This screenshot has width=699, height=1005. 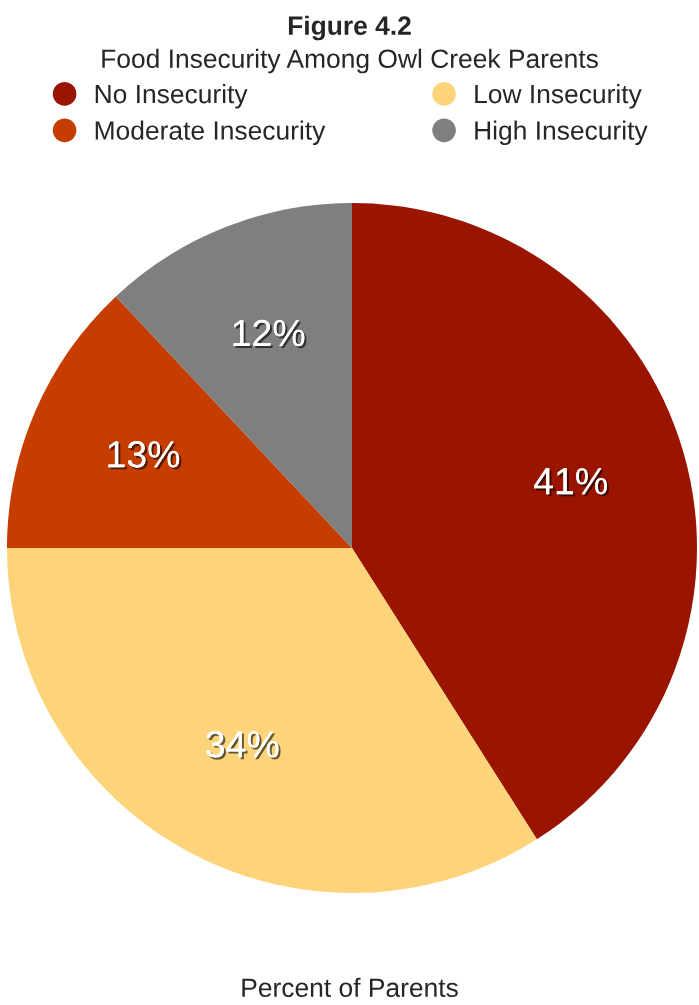 What do you see at coordinates (558, 96) in the screenshot?
I see `legend-label: Low Insecurity` at bounding box center [558, 96].